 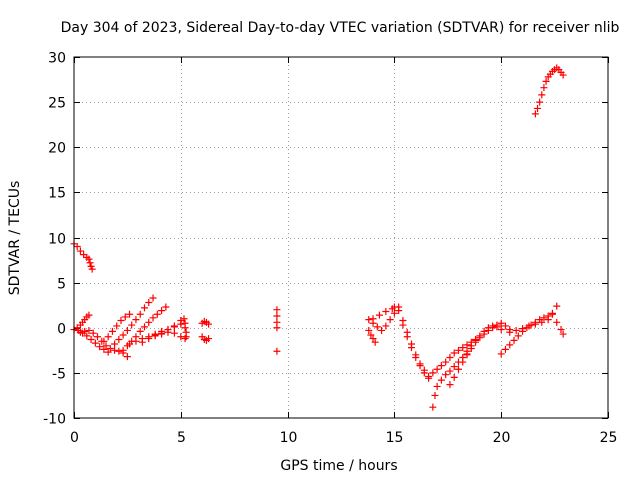 What do you see at coordinates (549, 91) in the screenshot?
I see `series-late-high` at bounding box center [549, 91].